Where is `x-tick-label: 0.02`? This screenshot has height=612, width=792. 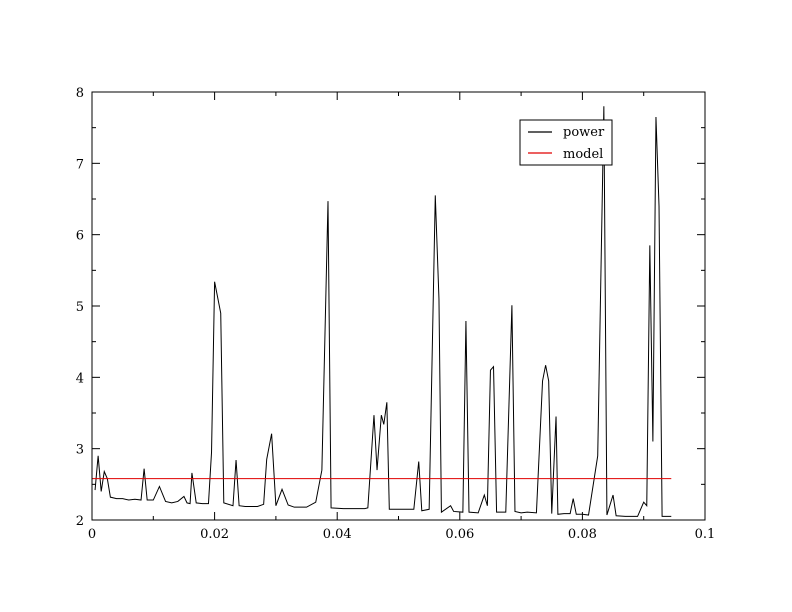
x-tick-label: 0.02 is located at coordinates (214, 534).